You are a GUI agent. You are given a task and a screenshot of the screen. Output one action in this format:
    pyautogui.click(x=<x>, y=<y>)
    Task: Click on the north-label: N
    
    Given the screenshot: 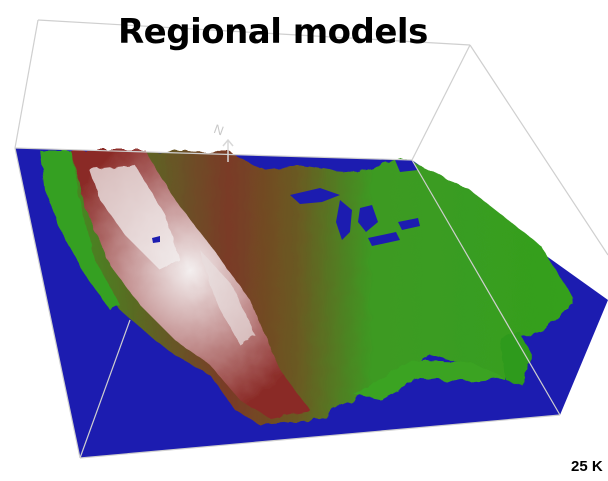 What is the action you would take?
    pyautogui.click(x=219, y=129)
    